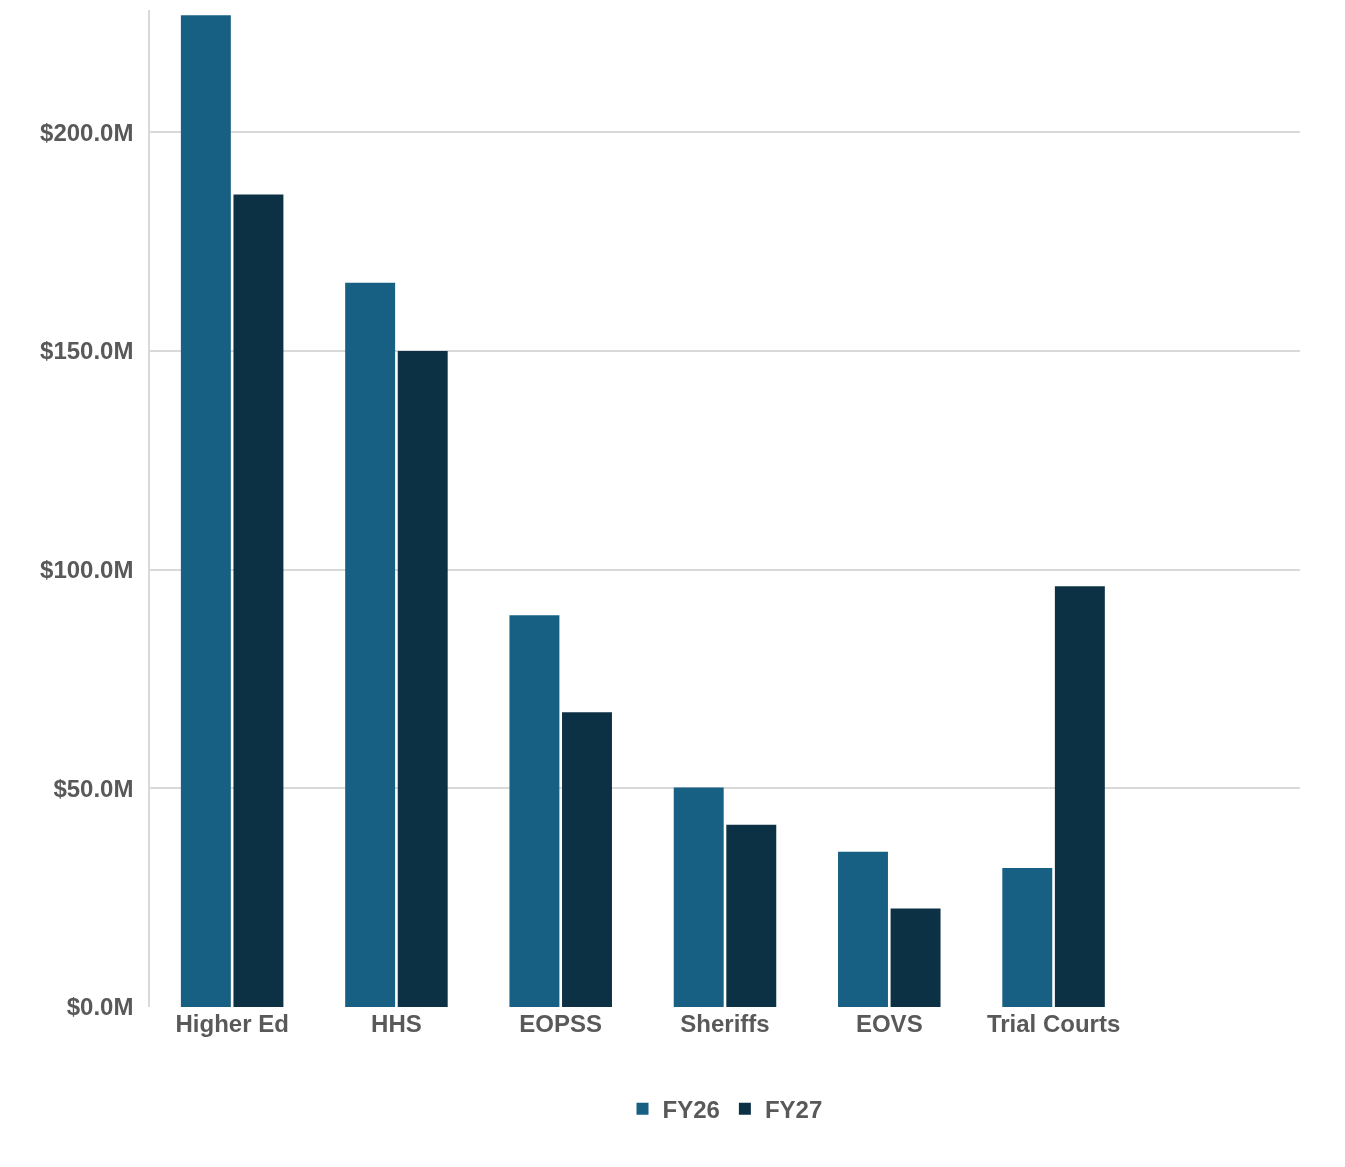 This screenshot has height=1167, width=1345. I want to click on y-tick-label: $0.0M, so click(100, 1007).